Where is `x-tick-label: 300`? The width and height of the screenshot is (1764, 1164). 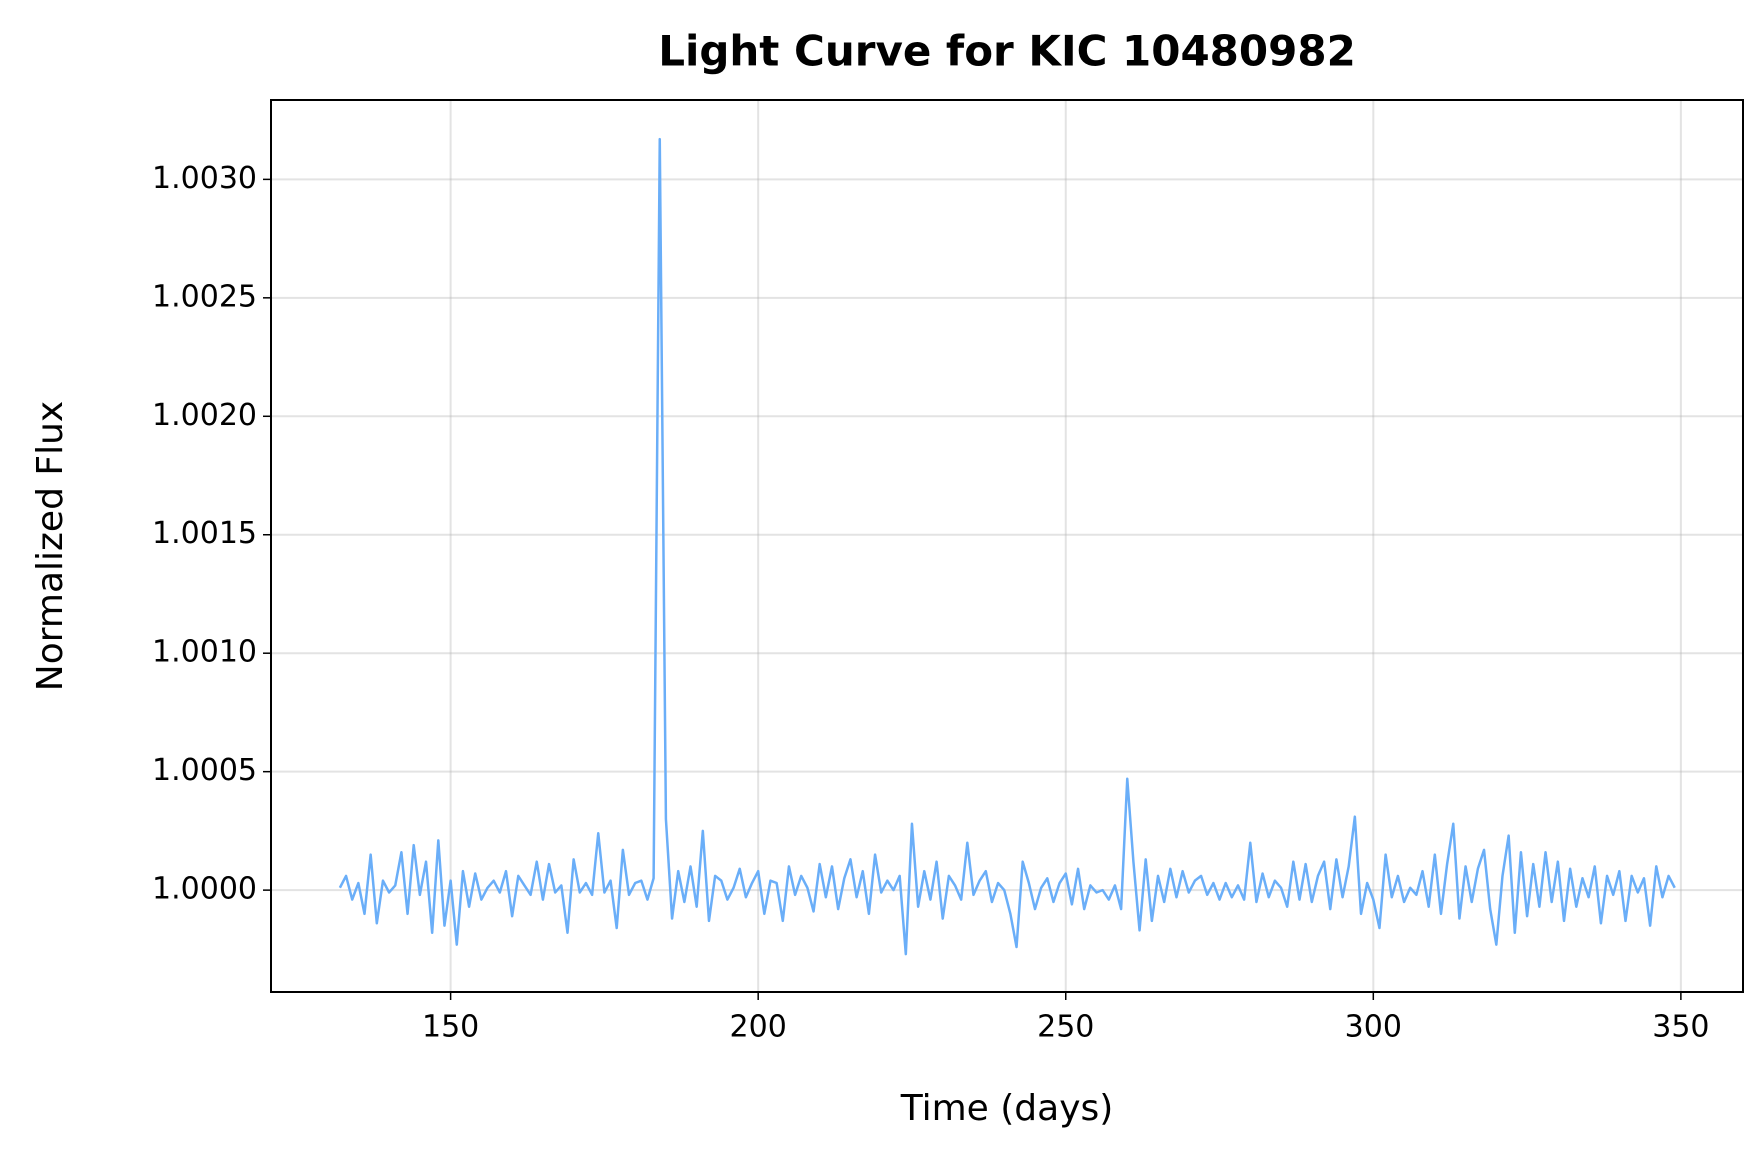 x-tick-label: 300 is located at coordinates (1373, 1027).